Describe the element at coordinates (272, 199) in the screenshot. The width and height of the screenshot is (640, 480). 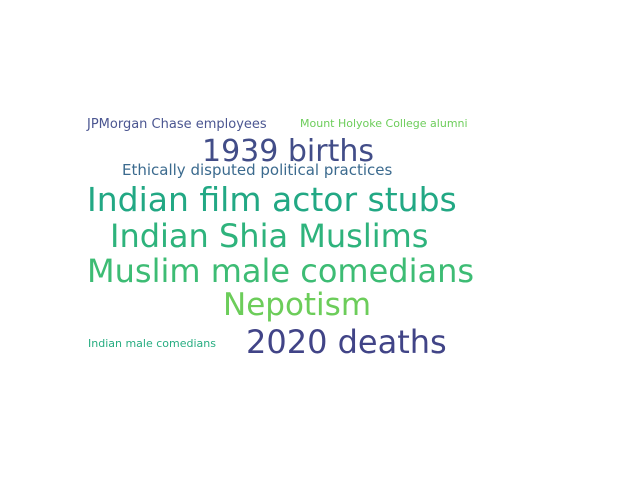
I see `word-indian-film-actor-stubs: Indian film actor stubs` at that location.